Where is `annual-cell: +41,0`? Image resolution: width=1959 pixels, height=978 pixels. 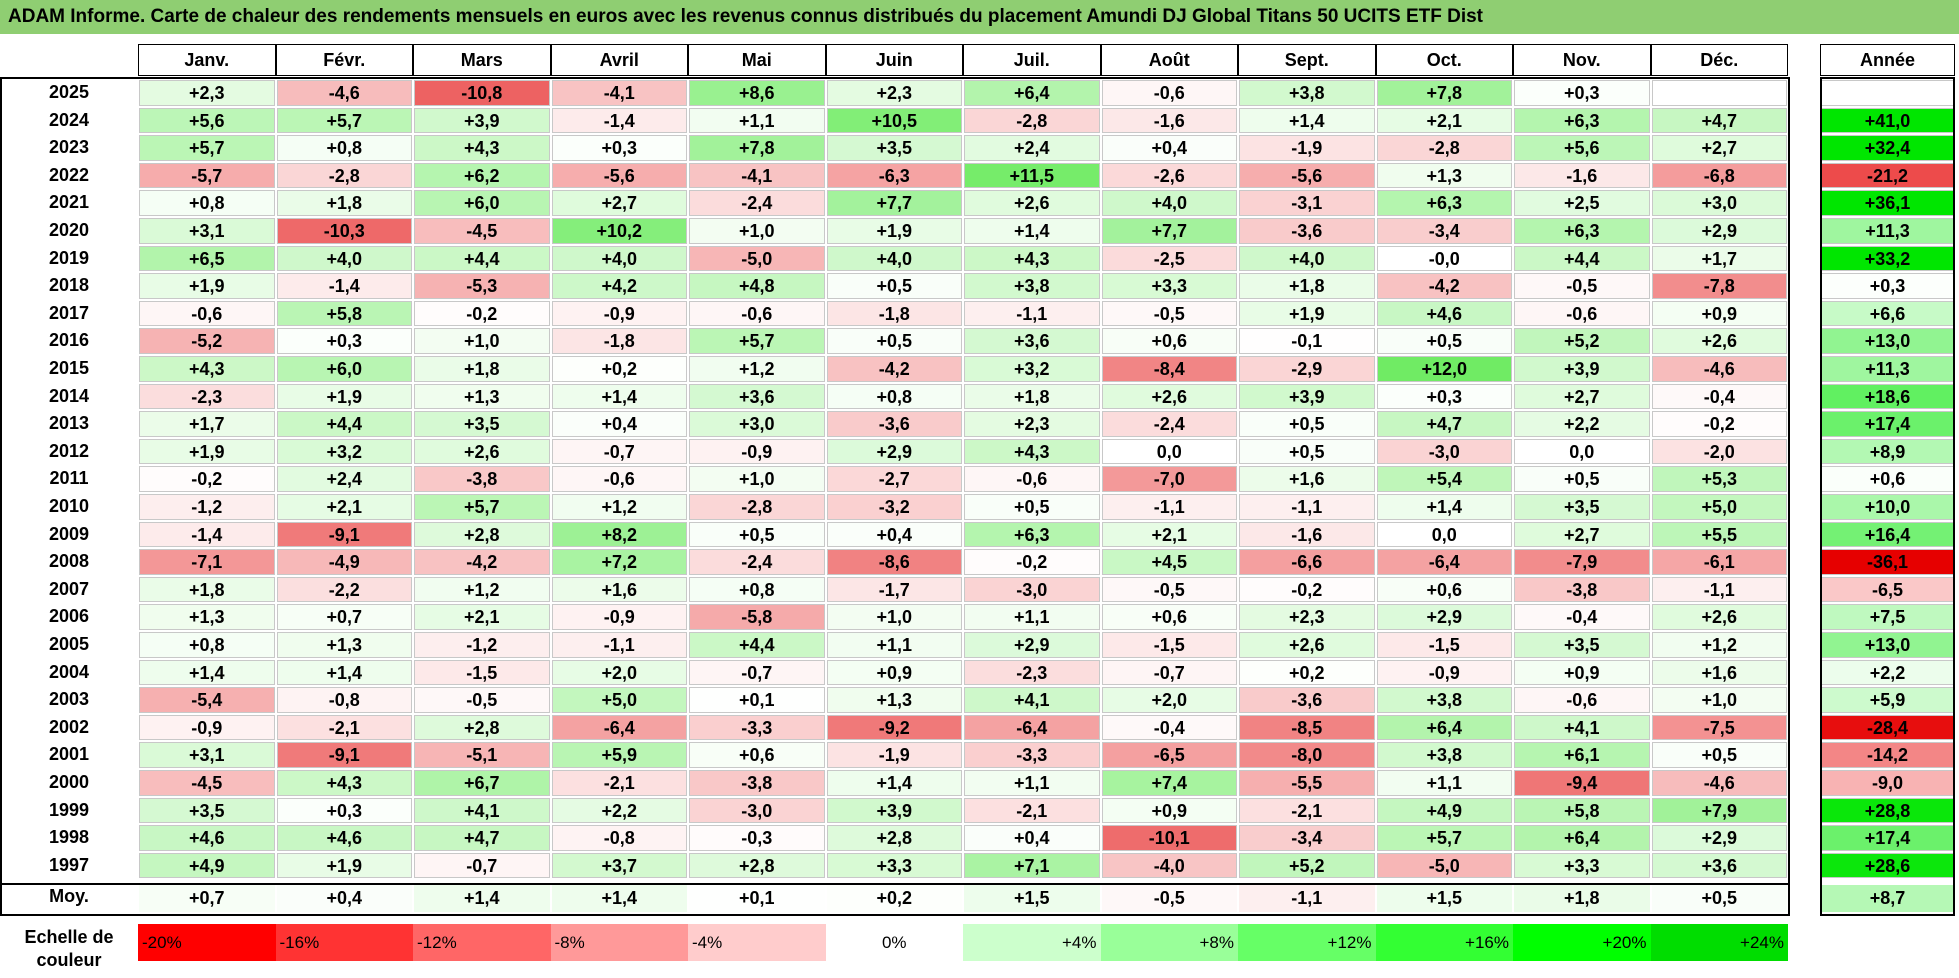
annual-cell: +41,0 is located at coordinates (1887, 120).